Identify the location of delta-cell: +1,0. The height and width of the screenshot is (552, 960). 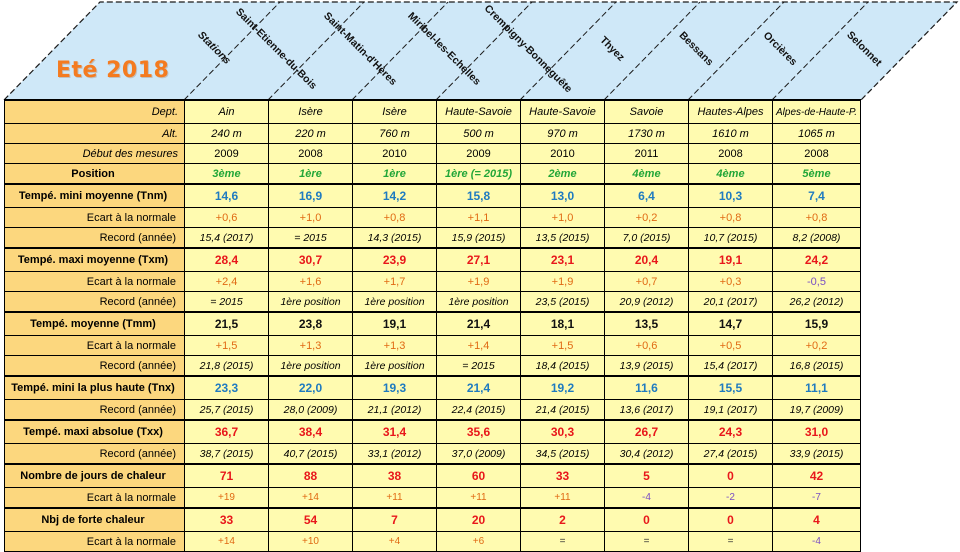
(562, 217).